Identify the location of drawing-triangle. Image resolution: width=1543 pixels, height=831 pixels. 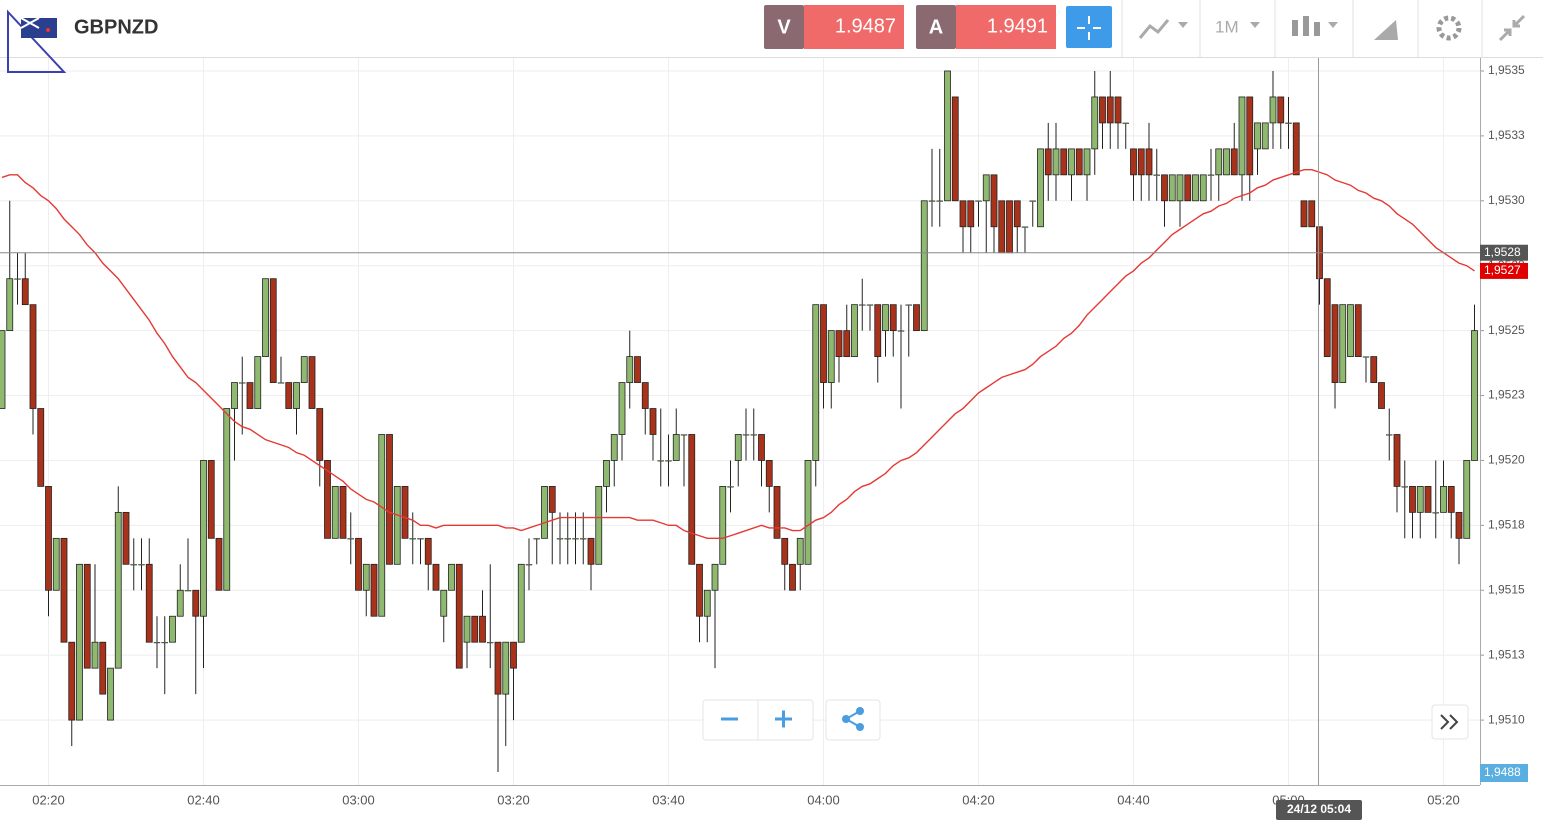
(37, 41).